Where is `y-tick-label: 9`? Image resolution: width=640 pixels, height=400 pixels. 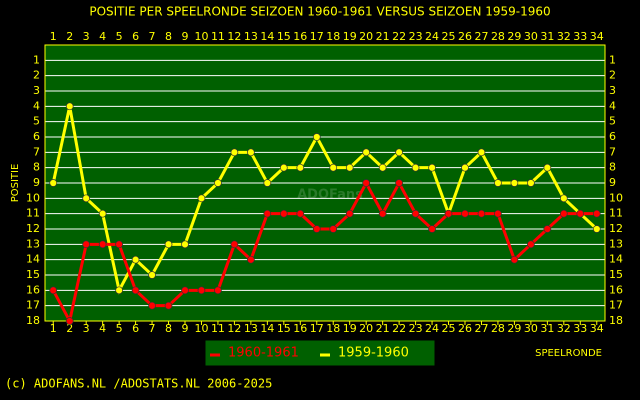
y-tick-label: 9 is located at coordinates (36, 182).